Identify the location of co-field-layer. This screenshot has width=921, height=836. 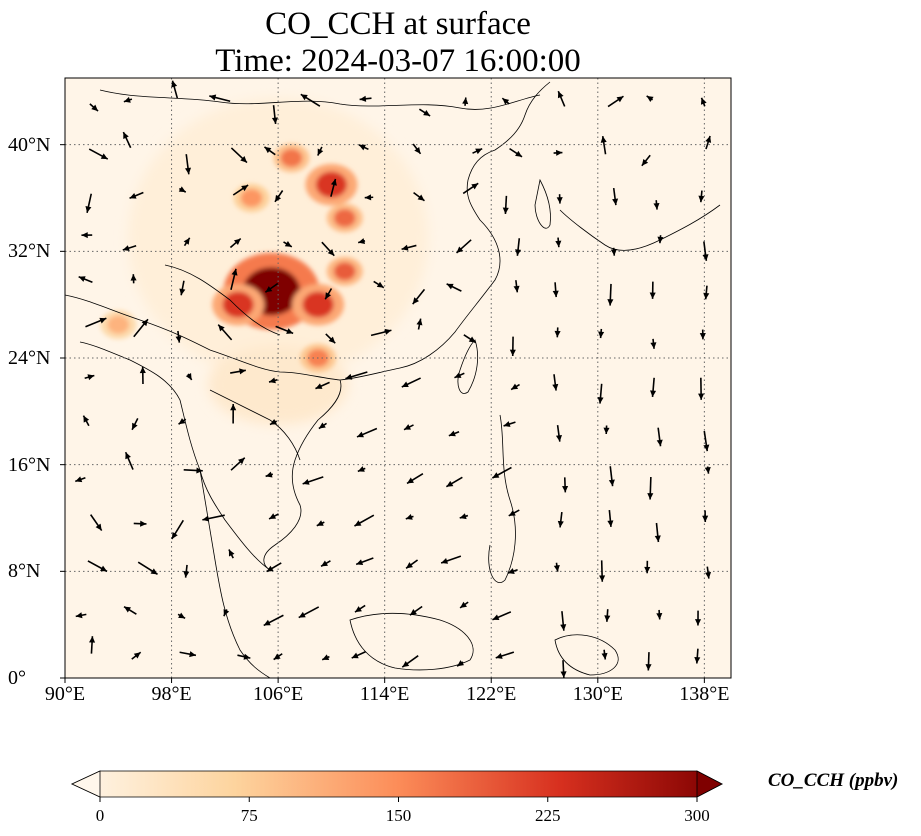
(264, 261).